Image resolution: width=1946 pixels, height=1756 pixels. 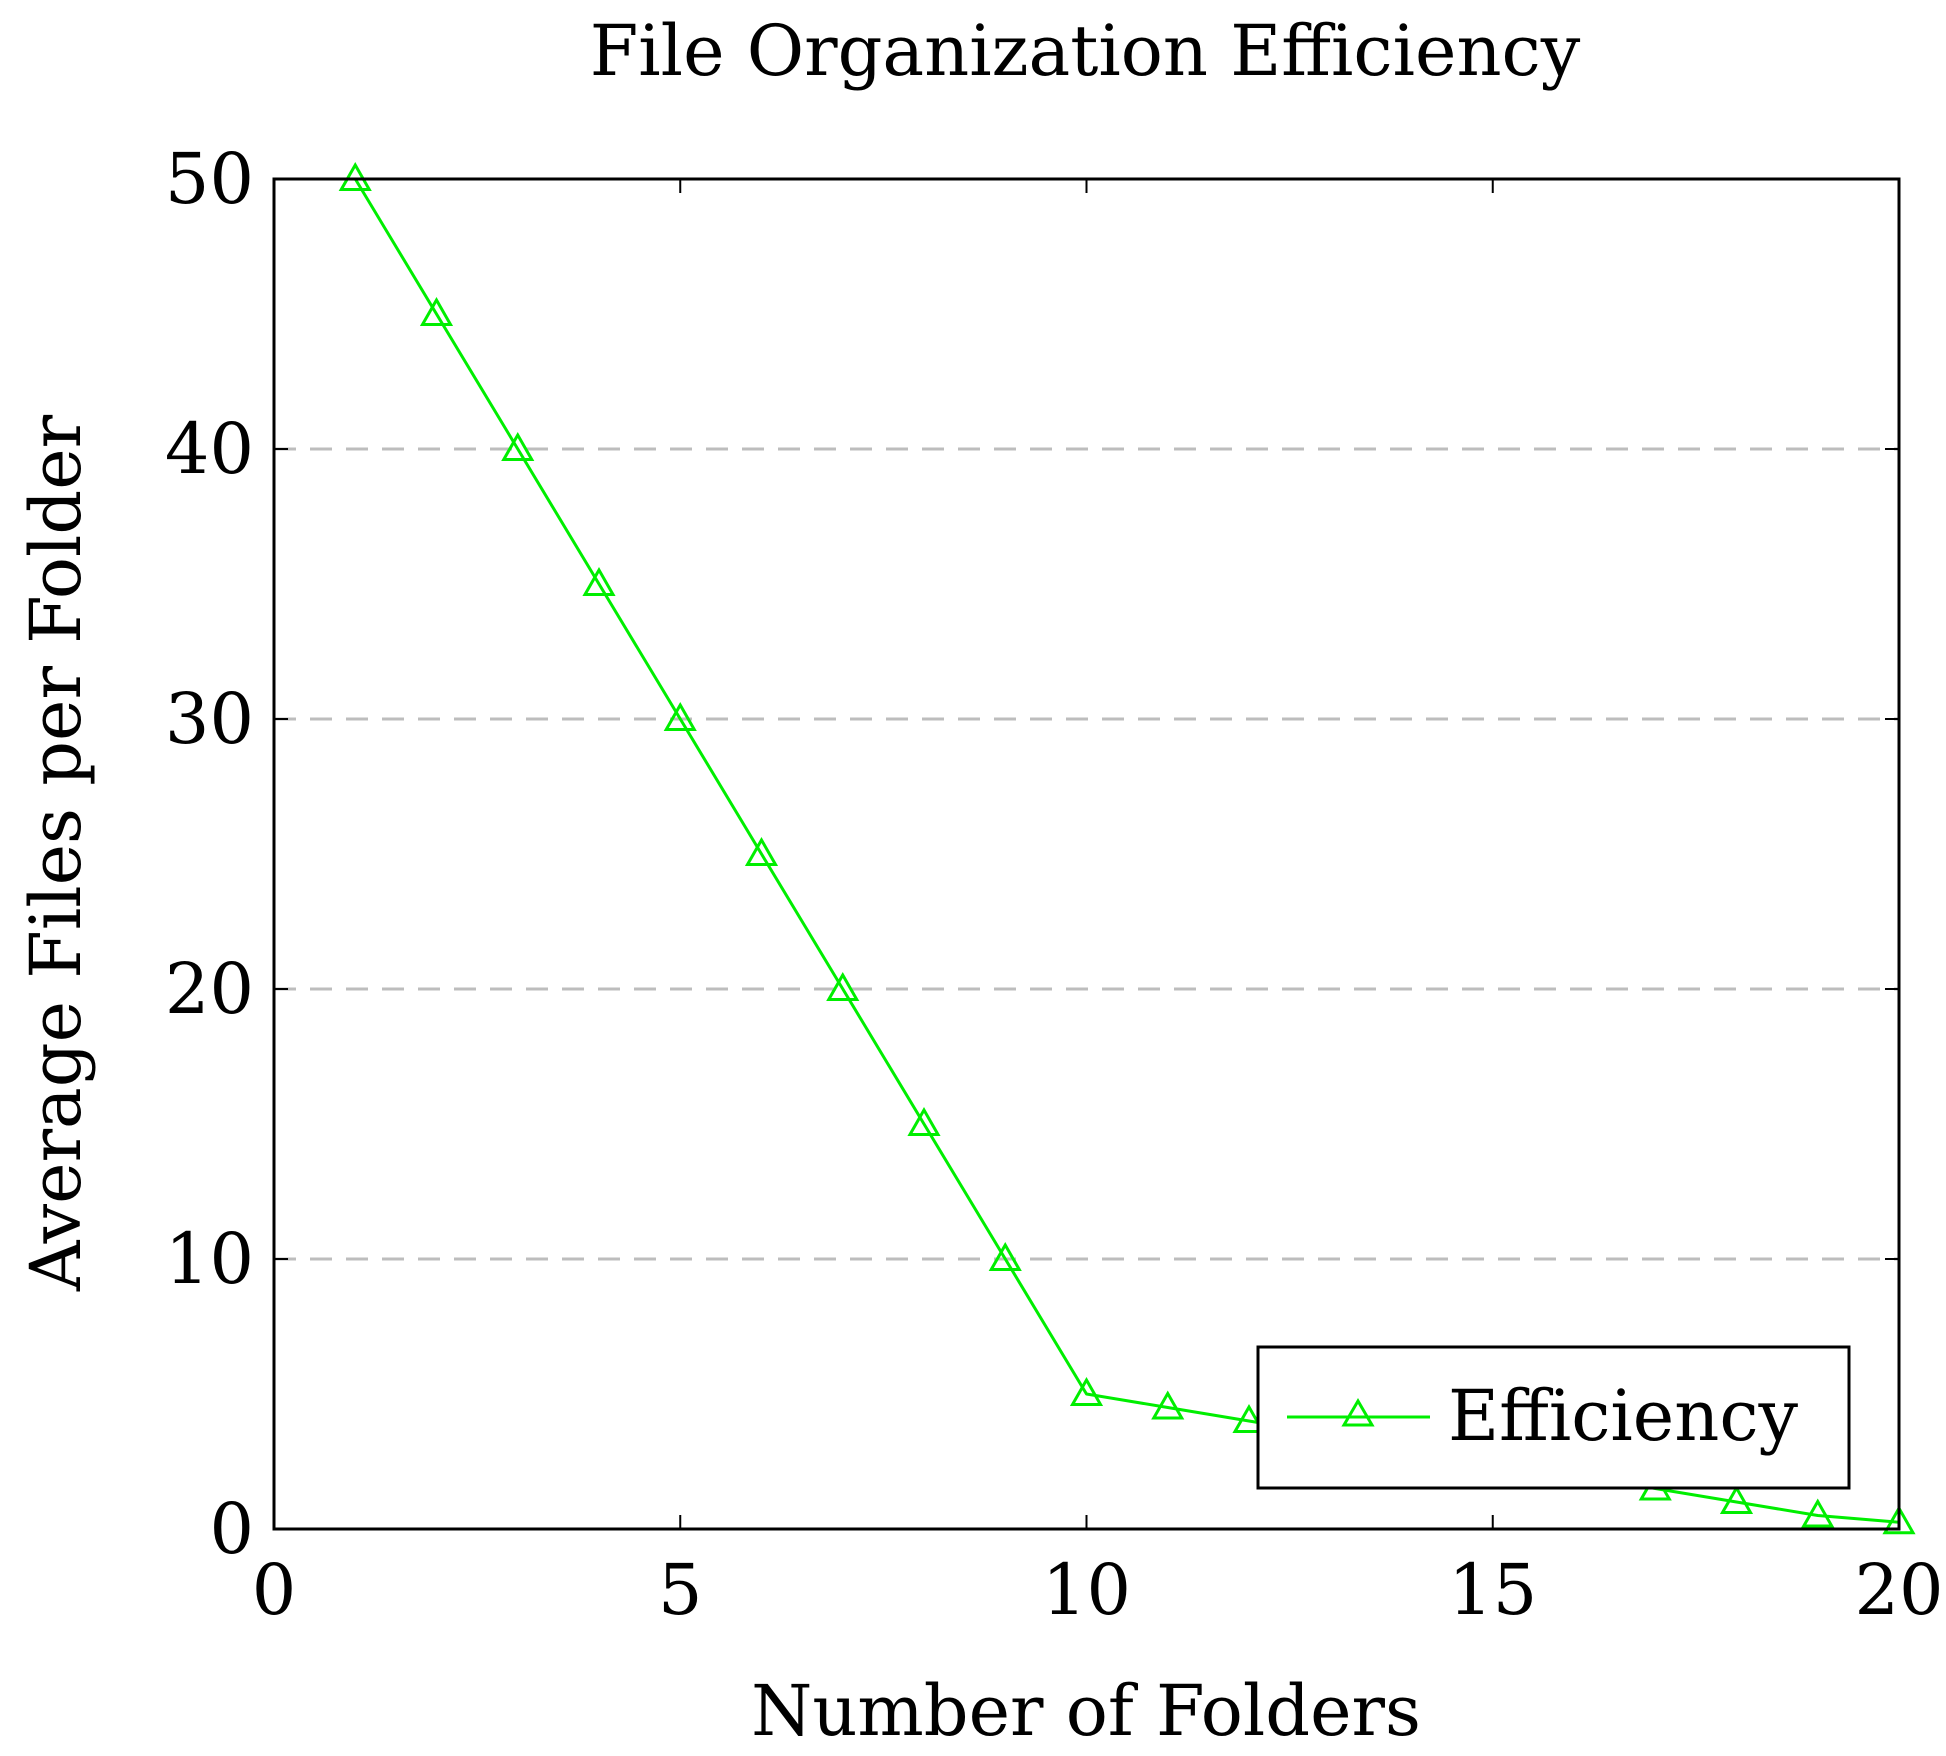 I want to click on chart-title: File Organization Efficiency, so click(x=1085, y=51).